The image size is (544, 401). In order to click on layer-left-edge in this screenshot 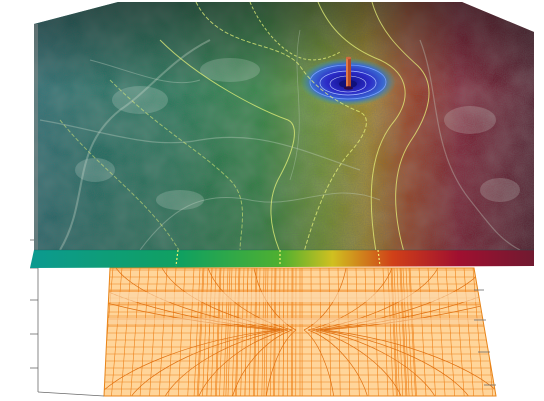, I will do `click(36, 137)`.